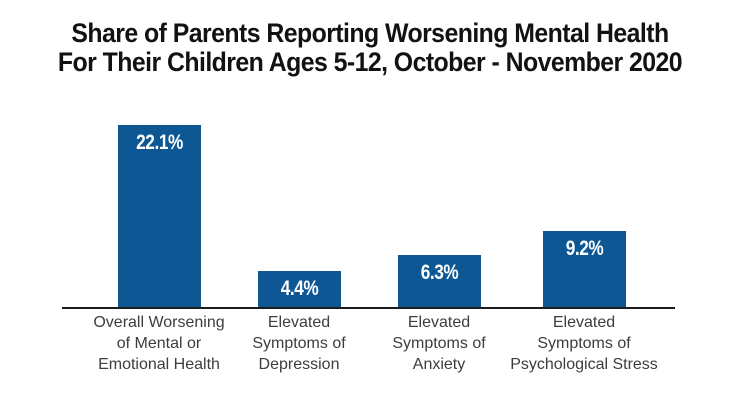  I want to click on category-label-line: of Mental or, so click(159, 343).